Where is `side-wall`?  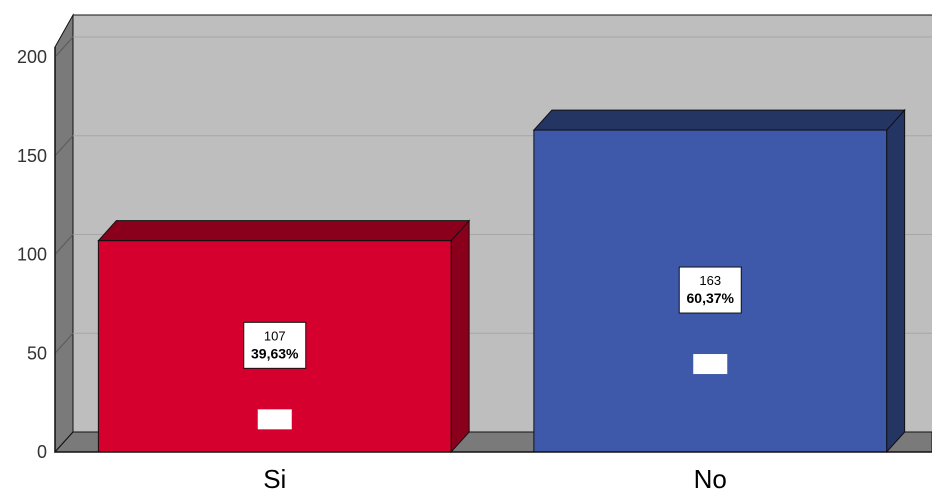
side-wall is located at coordinates (64, 233).